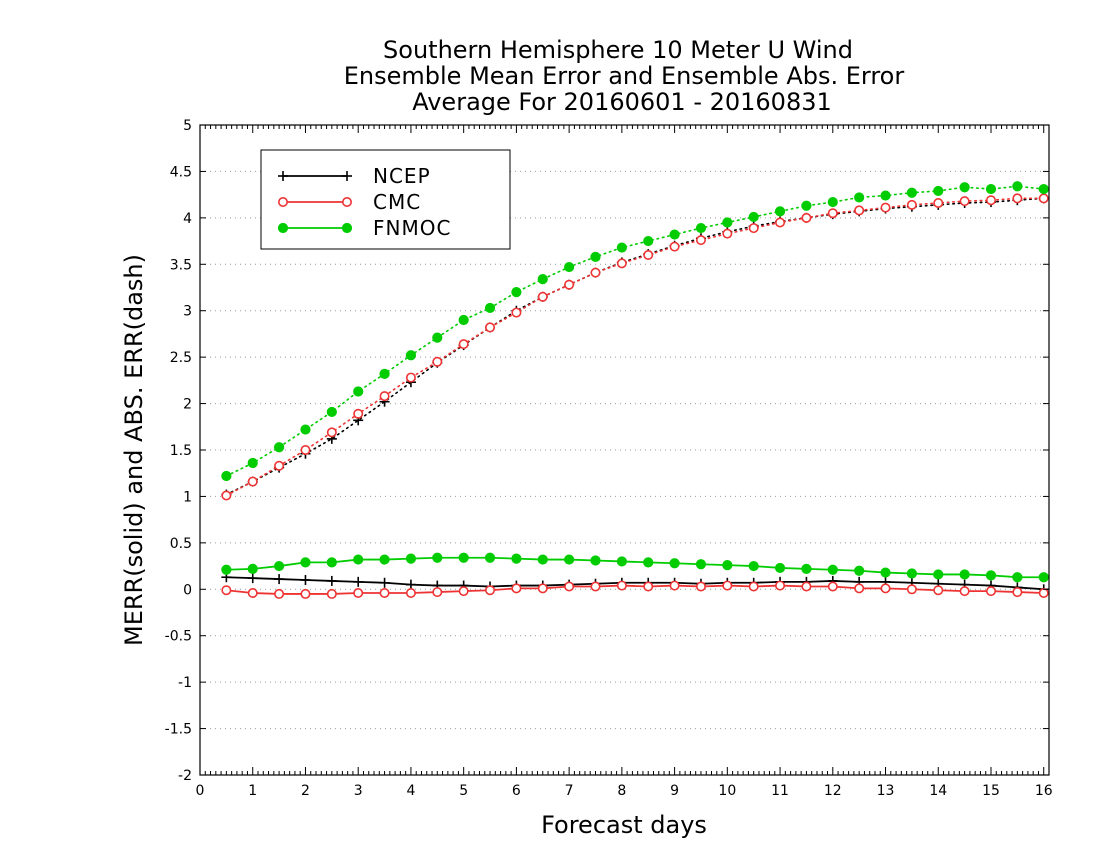 This screenshot has height=850, width=1100. I want to click on y-tick-label: 0, so click(187, 590).